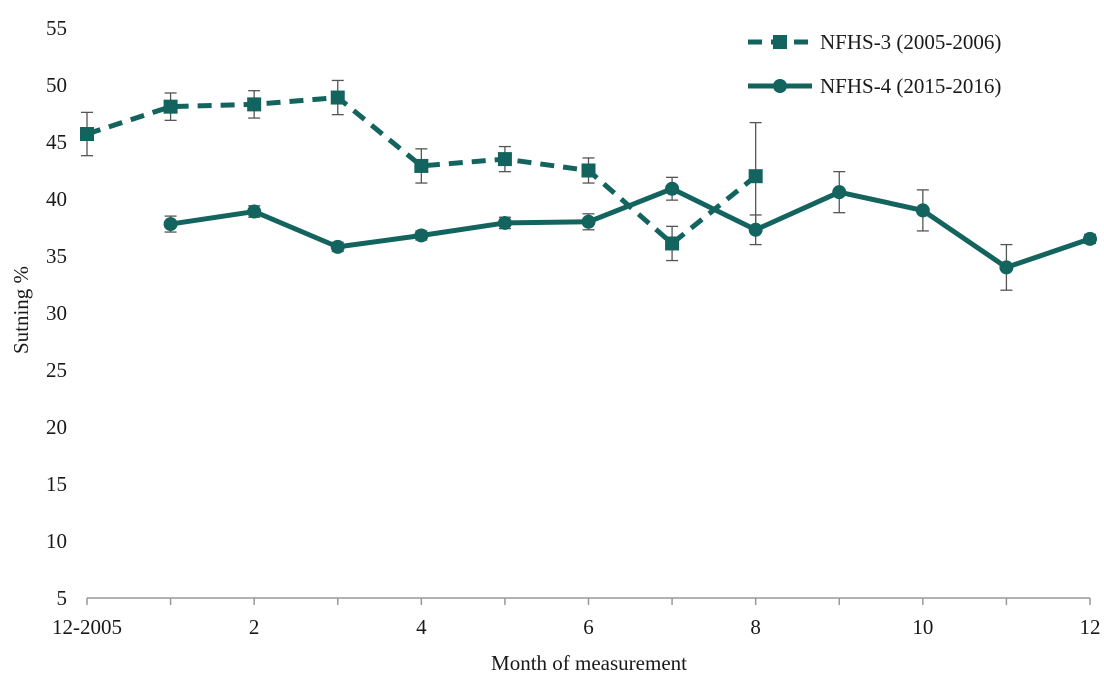 The image size is (1104, 674). I want to click on y-tick-label: 45, so click(56, 142).